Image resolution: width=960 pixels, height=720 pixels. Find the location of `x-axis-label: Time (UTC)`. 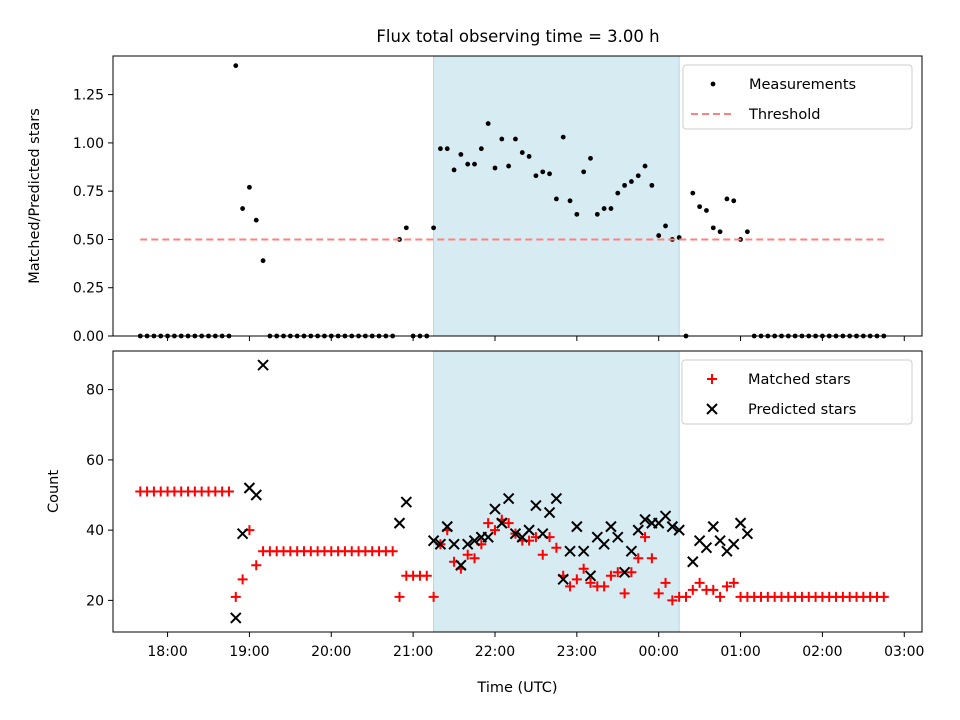

x-axis-label: Time (UTC) is located at coordinates (516, 688).